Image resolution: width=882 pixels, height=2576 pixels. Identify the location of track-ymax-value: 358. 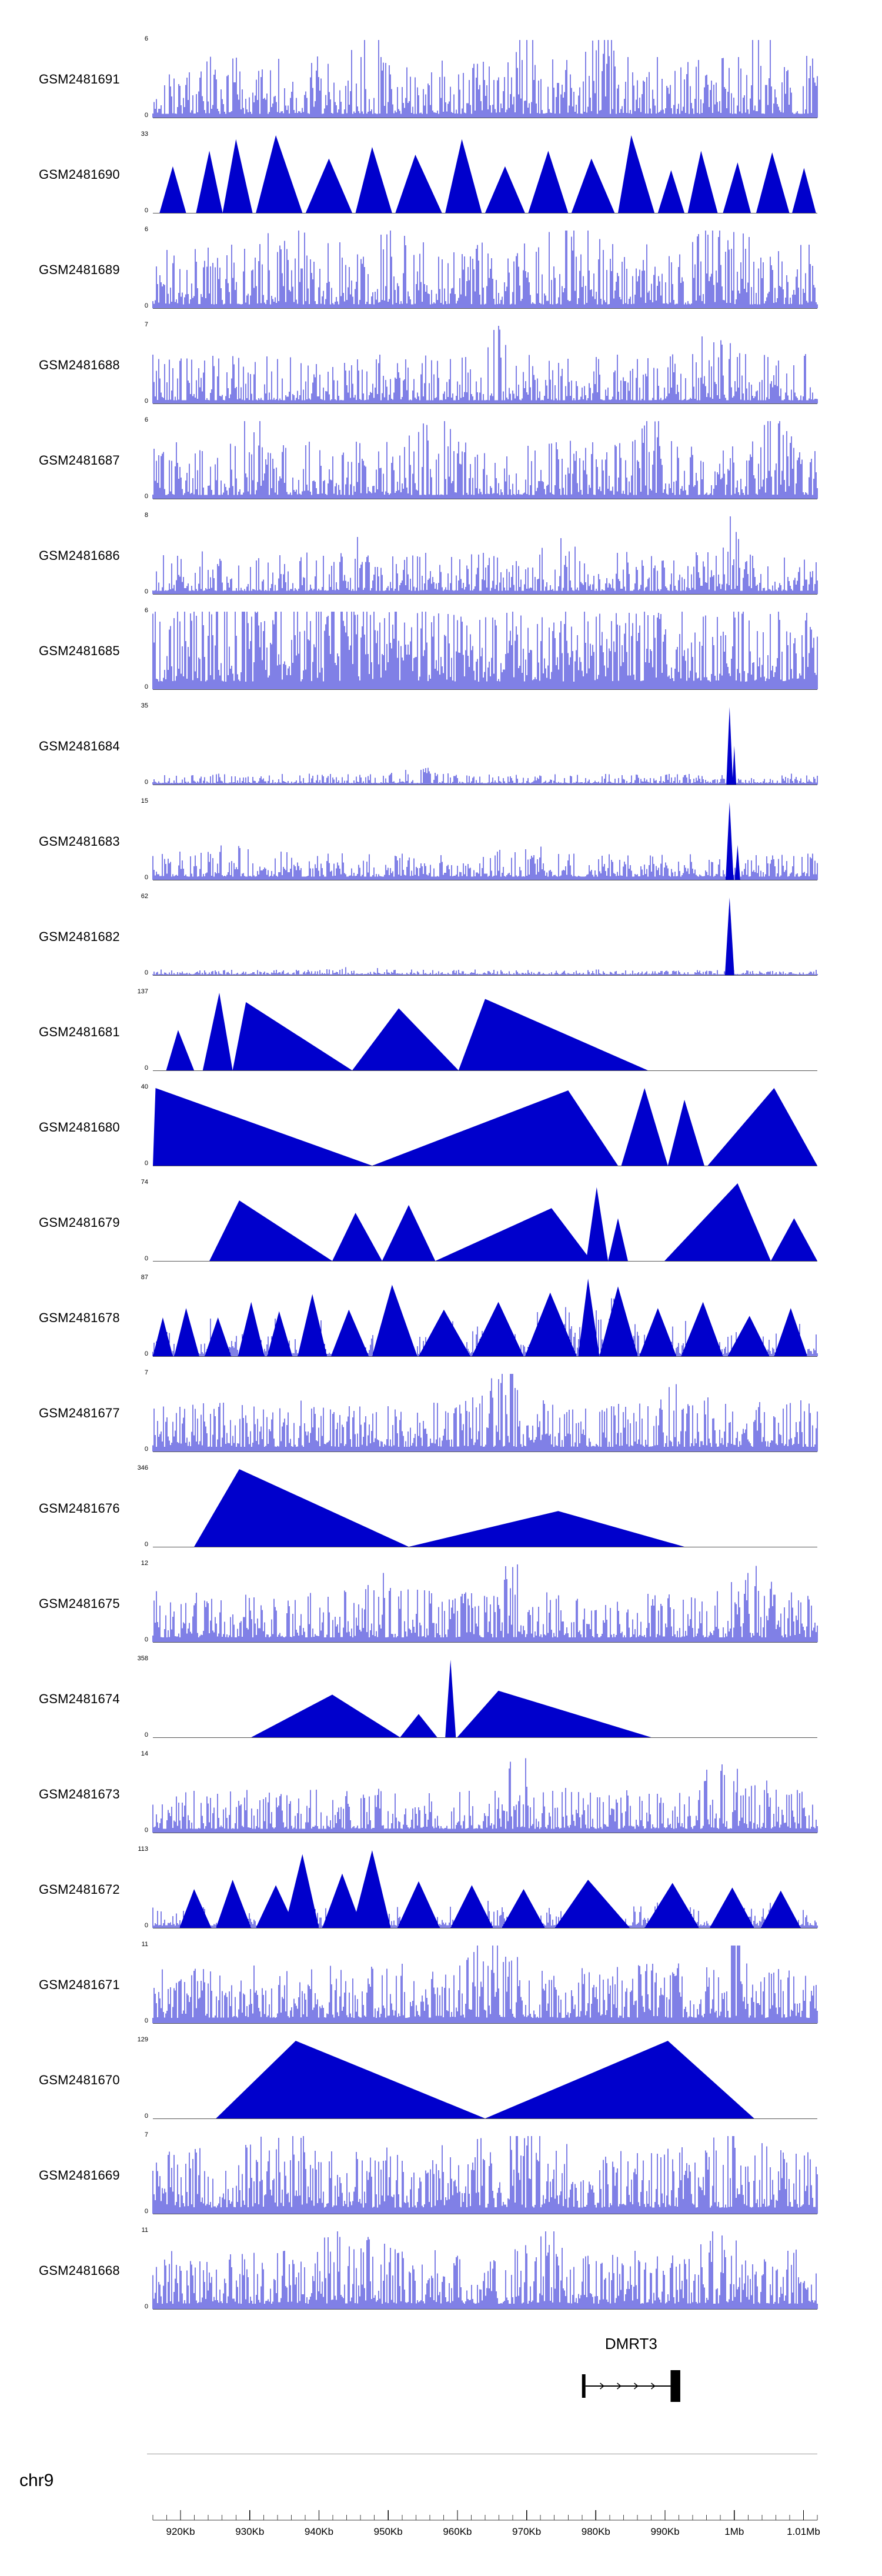
(142, 1658).